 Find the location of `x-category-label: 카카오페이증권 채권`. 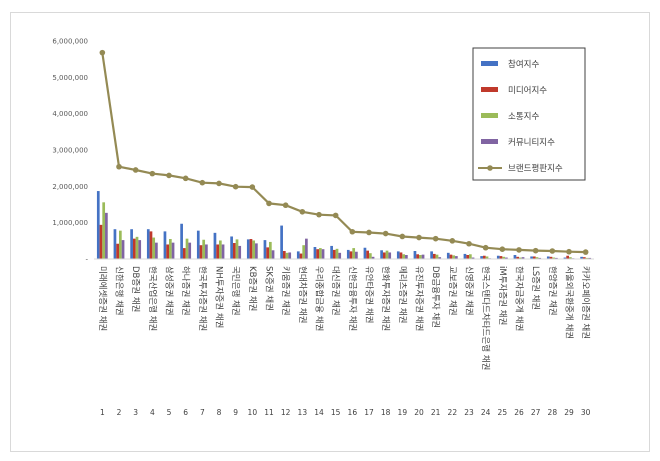

x-category-label: 카카오페이증권 채권 is located at coordinates (585, 302).